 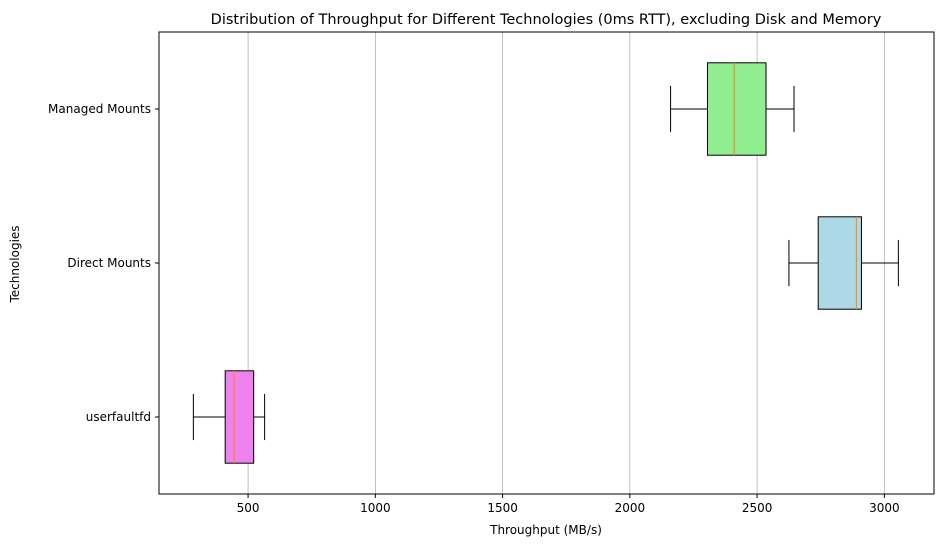 I want to click on y-tick-label: Managed Mounts, so click(x=99, y=109).